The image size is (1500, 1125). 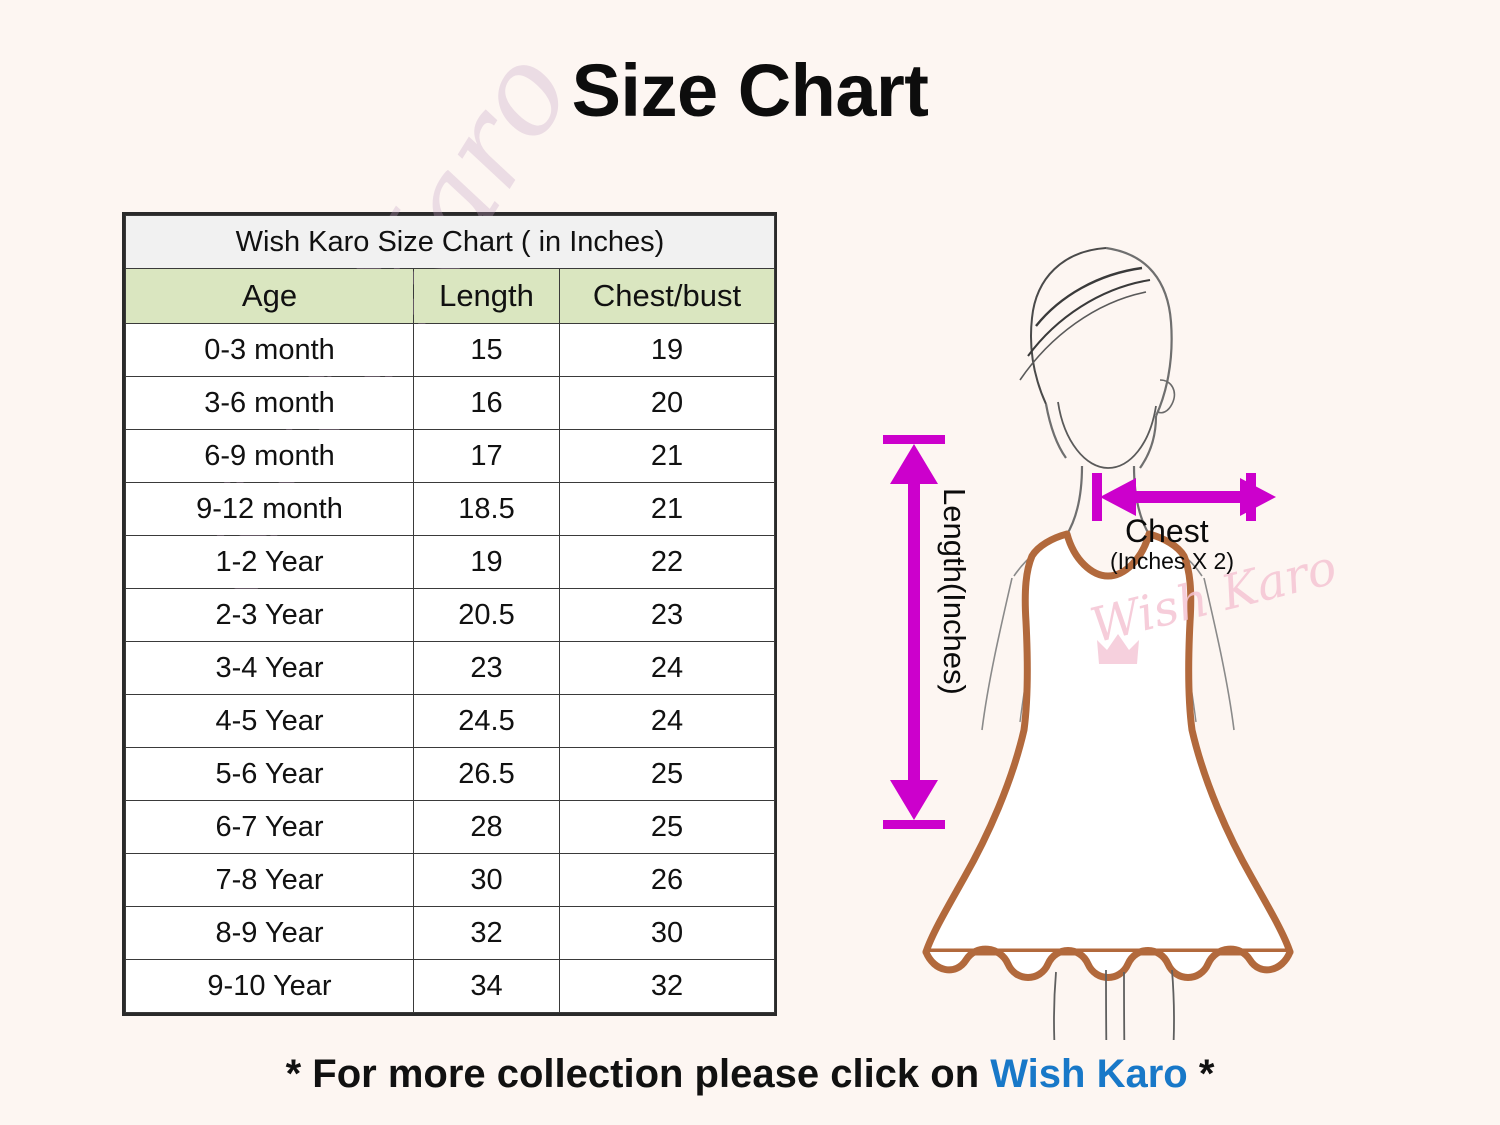 What do you see at coordinates (486, 456) in the screenshot?
I see `cell-length: 17` at bounding box center [486, 456].